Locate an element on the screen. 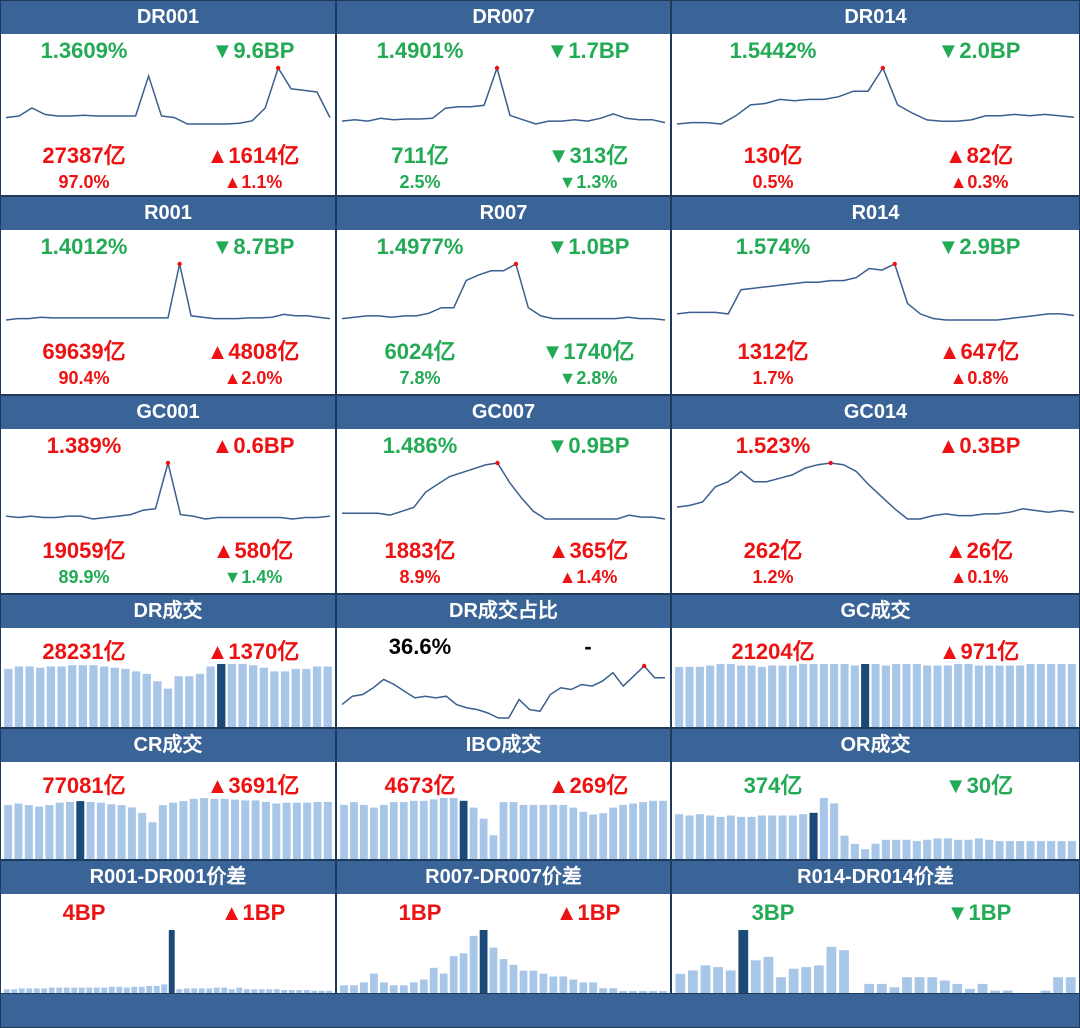 The height and width of the screenshot is (1028, 1080). stat-value: 1.7% is located at coordinates (772, 378).